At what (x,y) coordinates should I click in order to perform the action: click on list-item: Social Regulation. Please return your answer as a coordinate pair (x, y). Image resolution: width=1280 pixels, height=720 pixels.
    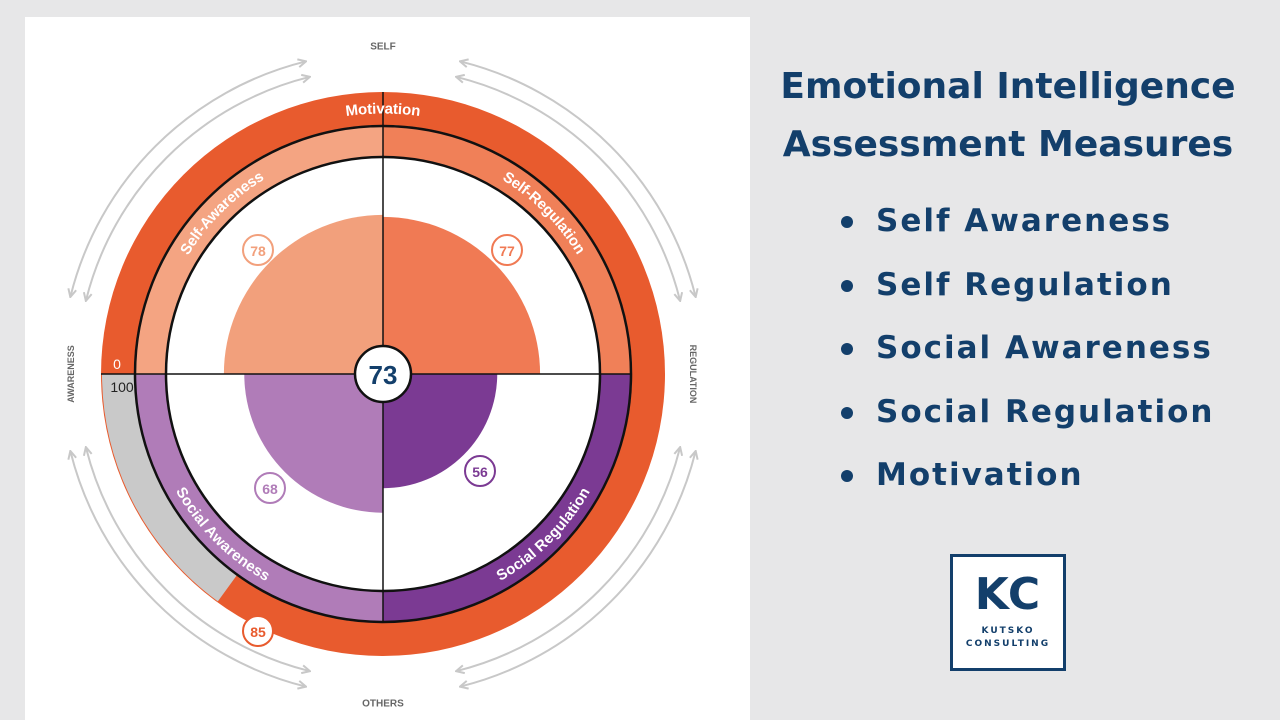
    Looking at the image, I should click on (1026, 413).